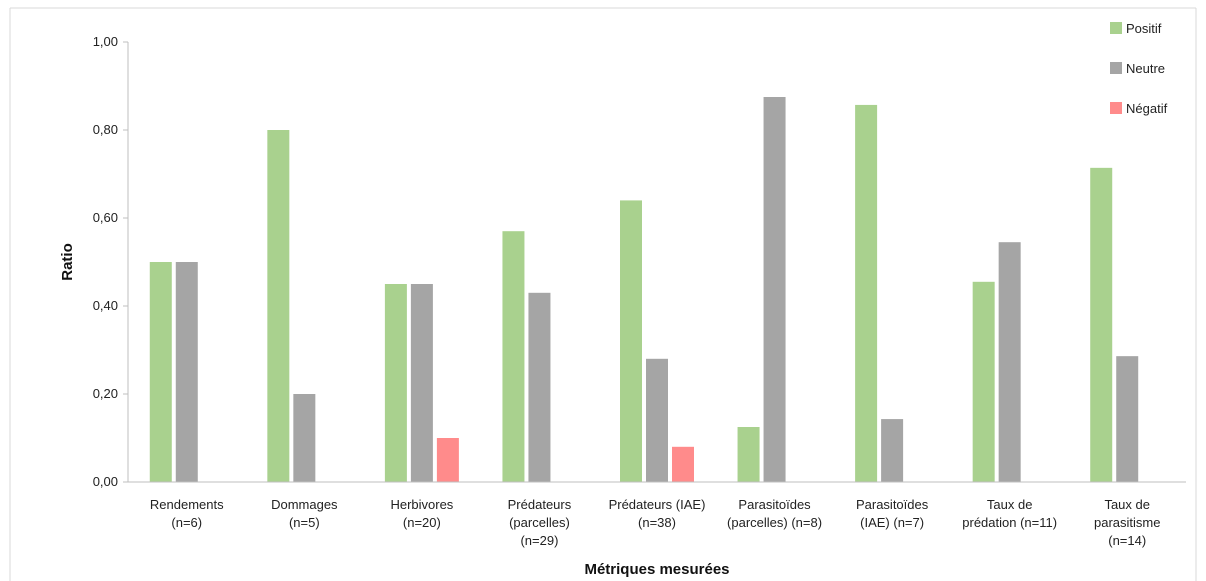 The width and height of the screenshot is (1206, 581). I want to click on x-category-label: Parasitoïdes (parcelles) (n=8), so click(774, 513).